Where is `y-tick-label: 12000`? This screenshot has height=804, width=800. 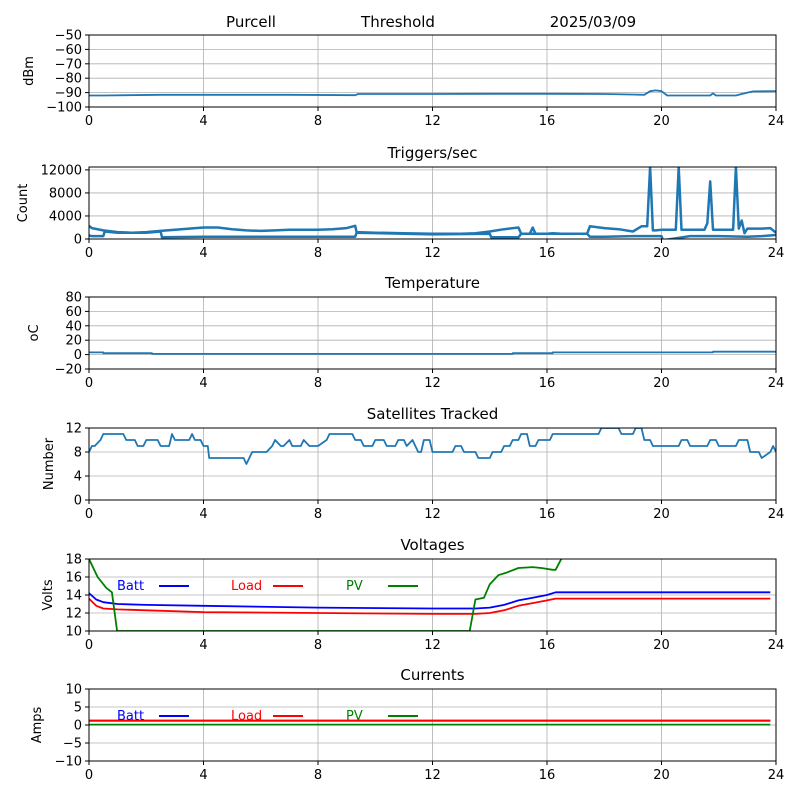 y-tick-label: 12000 is located at coordinates (61, 170).